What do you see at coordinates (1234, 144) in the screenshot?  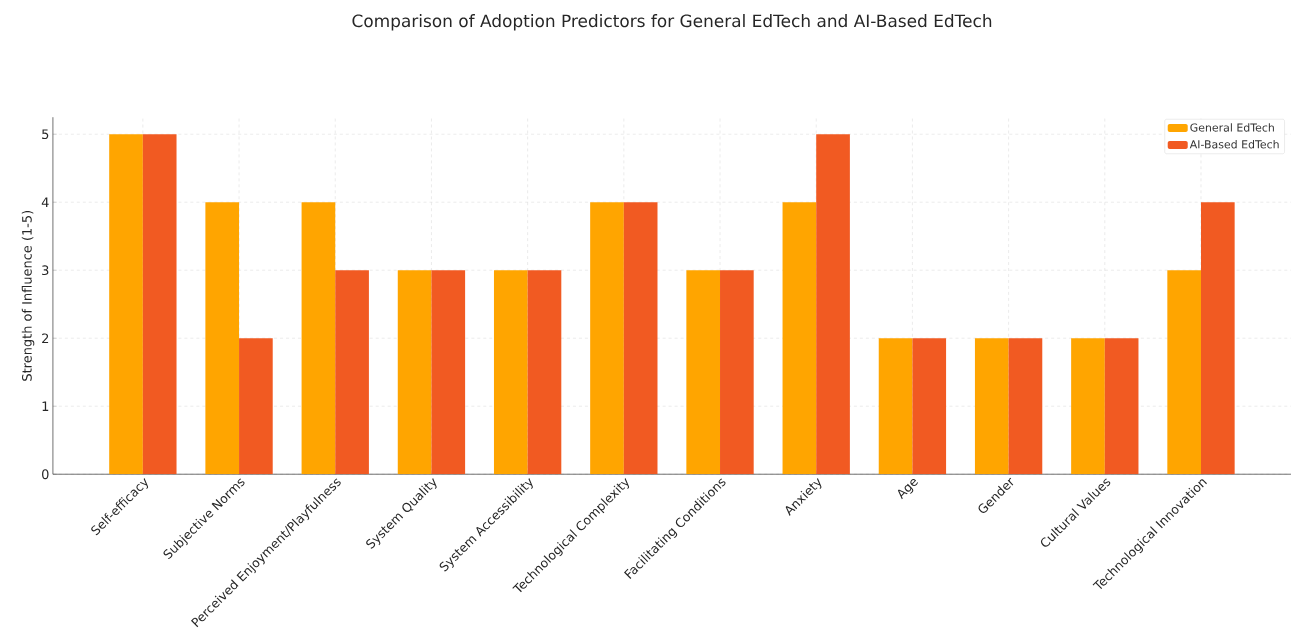 I see `legend-label: AI-Based EdTech` at bounding box center [1234, 144].